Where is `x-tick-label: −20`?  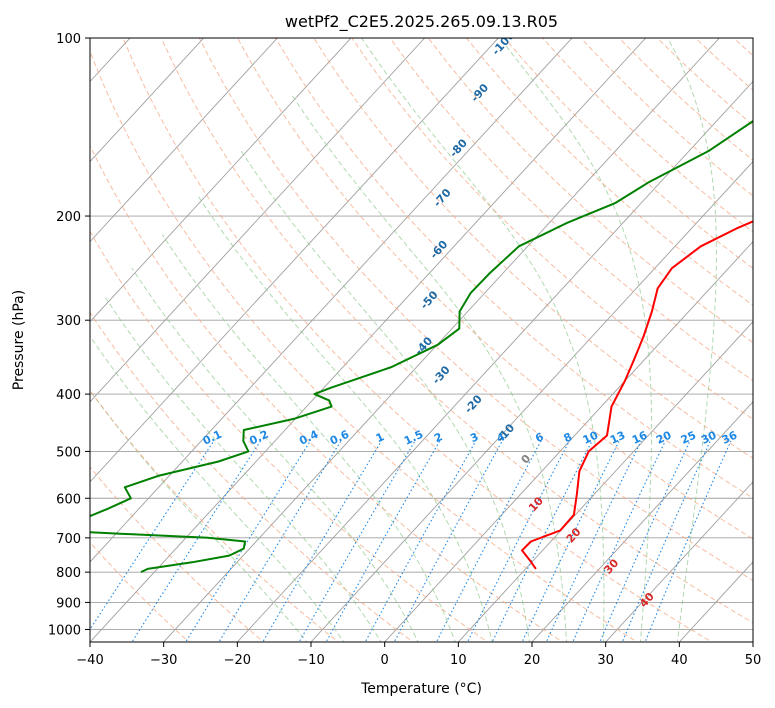
x-tick-label: −20 is located at coordinates (237, 660).